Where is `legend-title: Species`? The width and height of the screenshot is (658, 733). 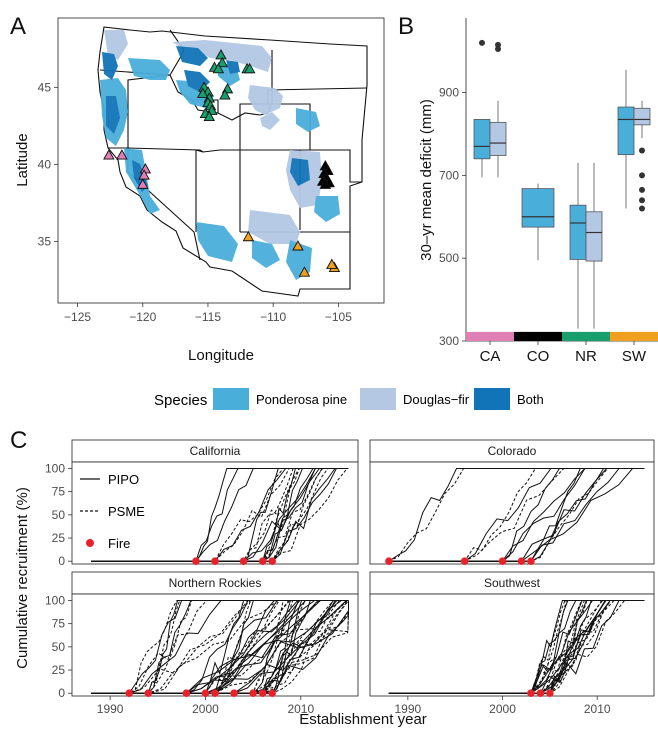
legend-title: Species is located at coordinates (180, 400).